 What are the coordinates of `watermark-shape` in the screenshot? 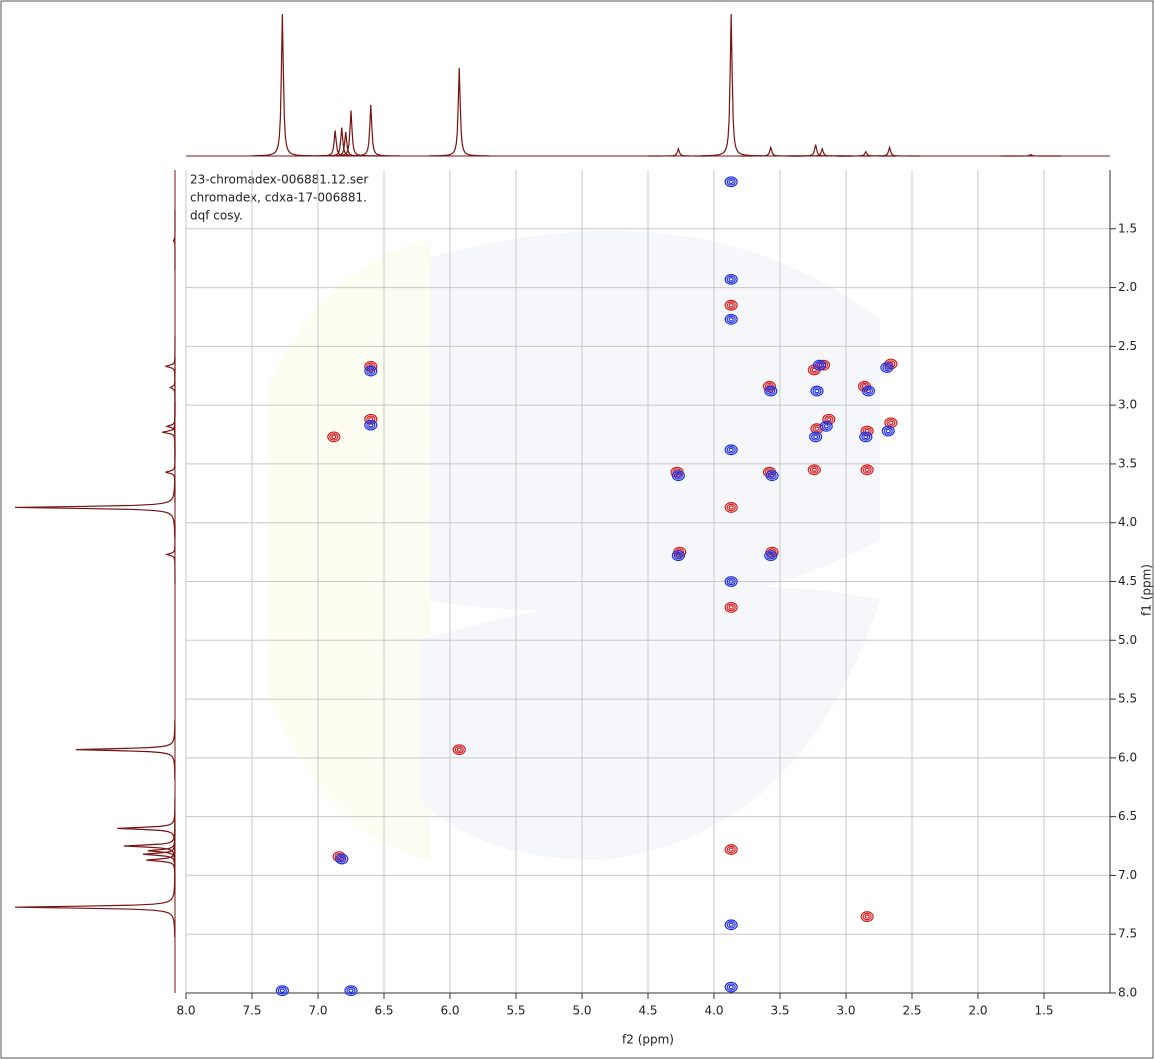 It's located at (650, 723).